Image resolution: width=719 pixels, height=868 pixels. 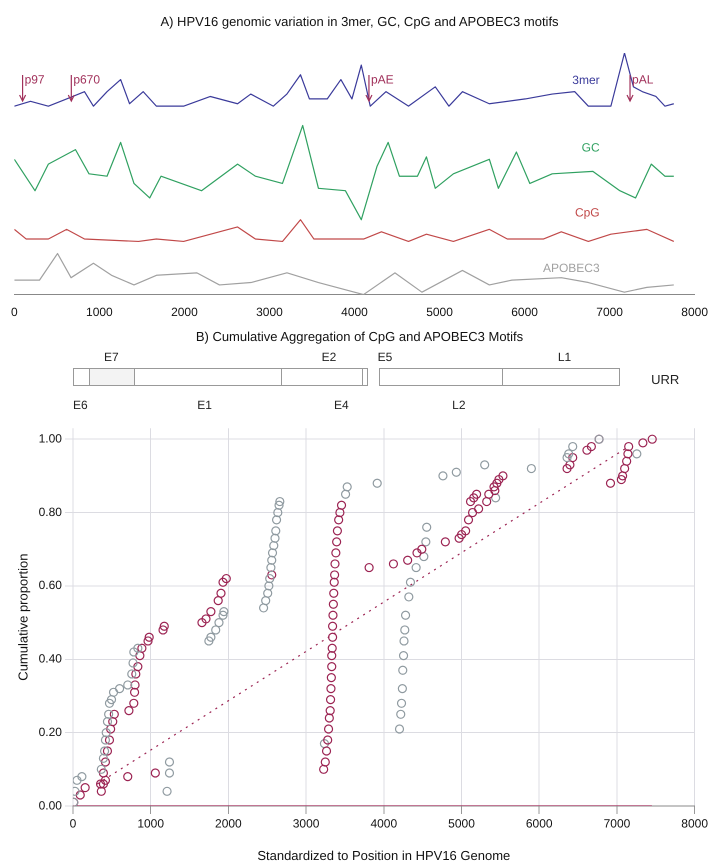 What do you see at coordinates (50, 439) in the screenshot?
I see `y-tick-label: 1.00` at bounding box center [50, 439].